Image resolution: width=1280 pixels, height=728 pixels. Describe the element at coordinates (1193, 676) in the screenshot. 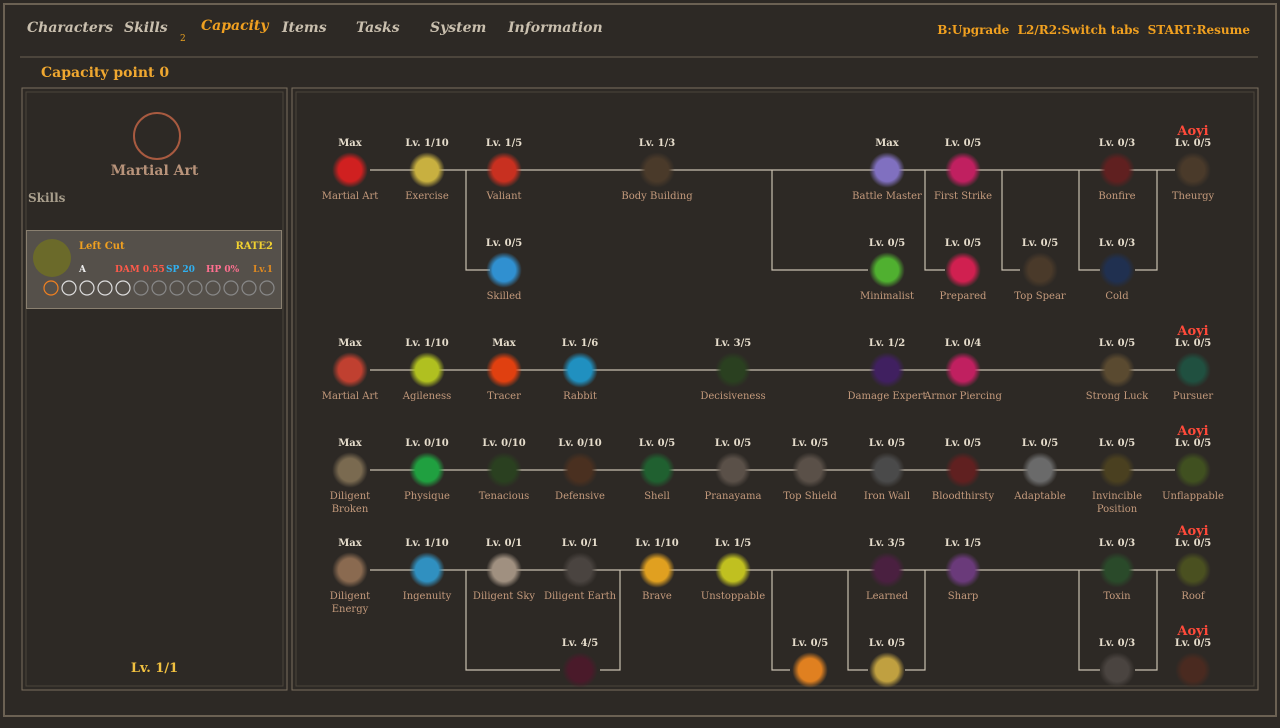

I see `skill-node: Aoyi Lv. 0/5` at that location.